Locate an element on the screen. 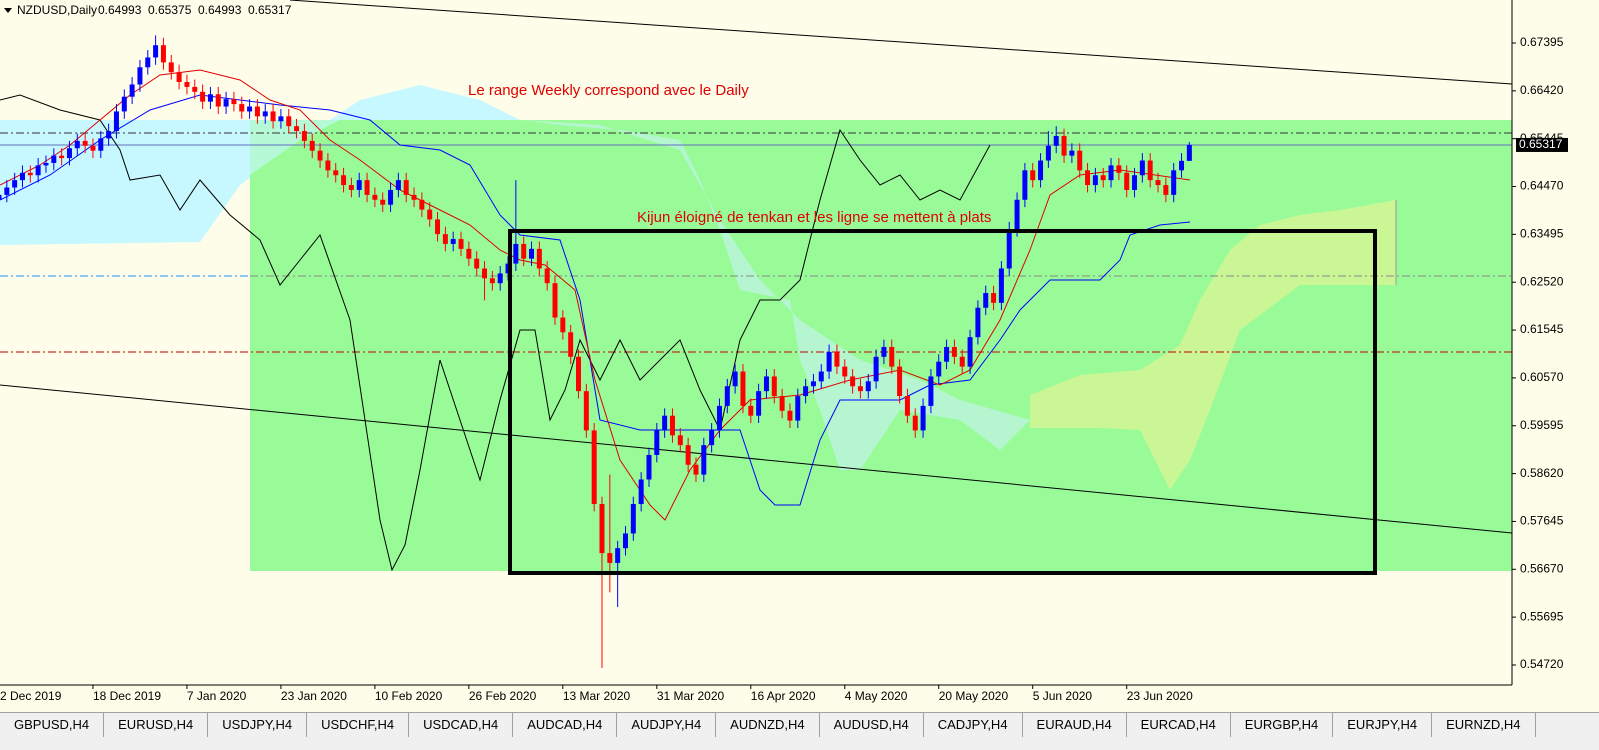 The height and width of the screenshot is (750, 1599). price-axis is located at coordinates (1555, 356).